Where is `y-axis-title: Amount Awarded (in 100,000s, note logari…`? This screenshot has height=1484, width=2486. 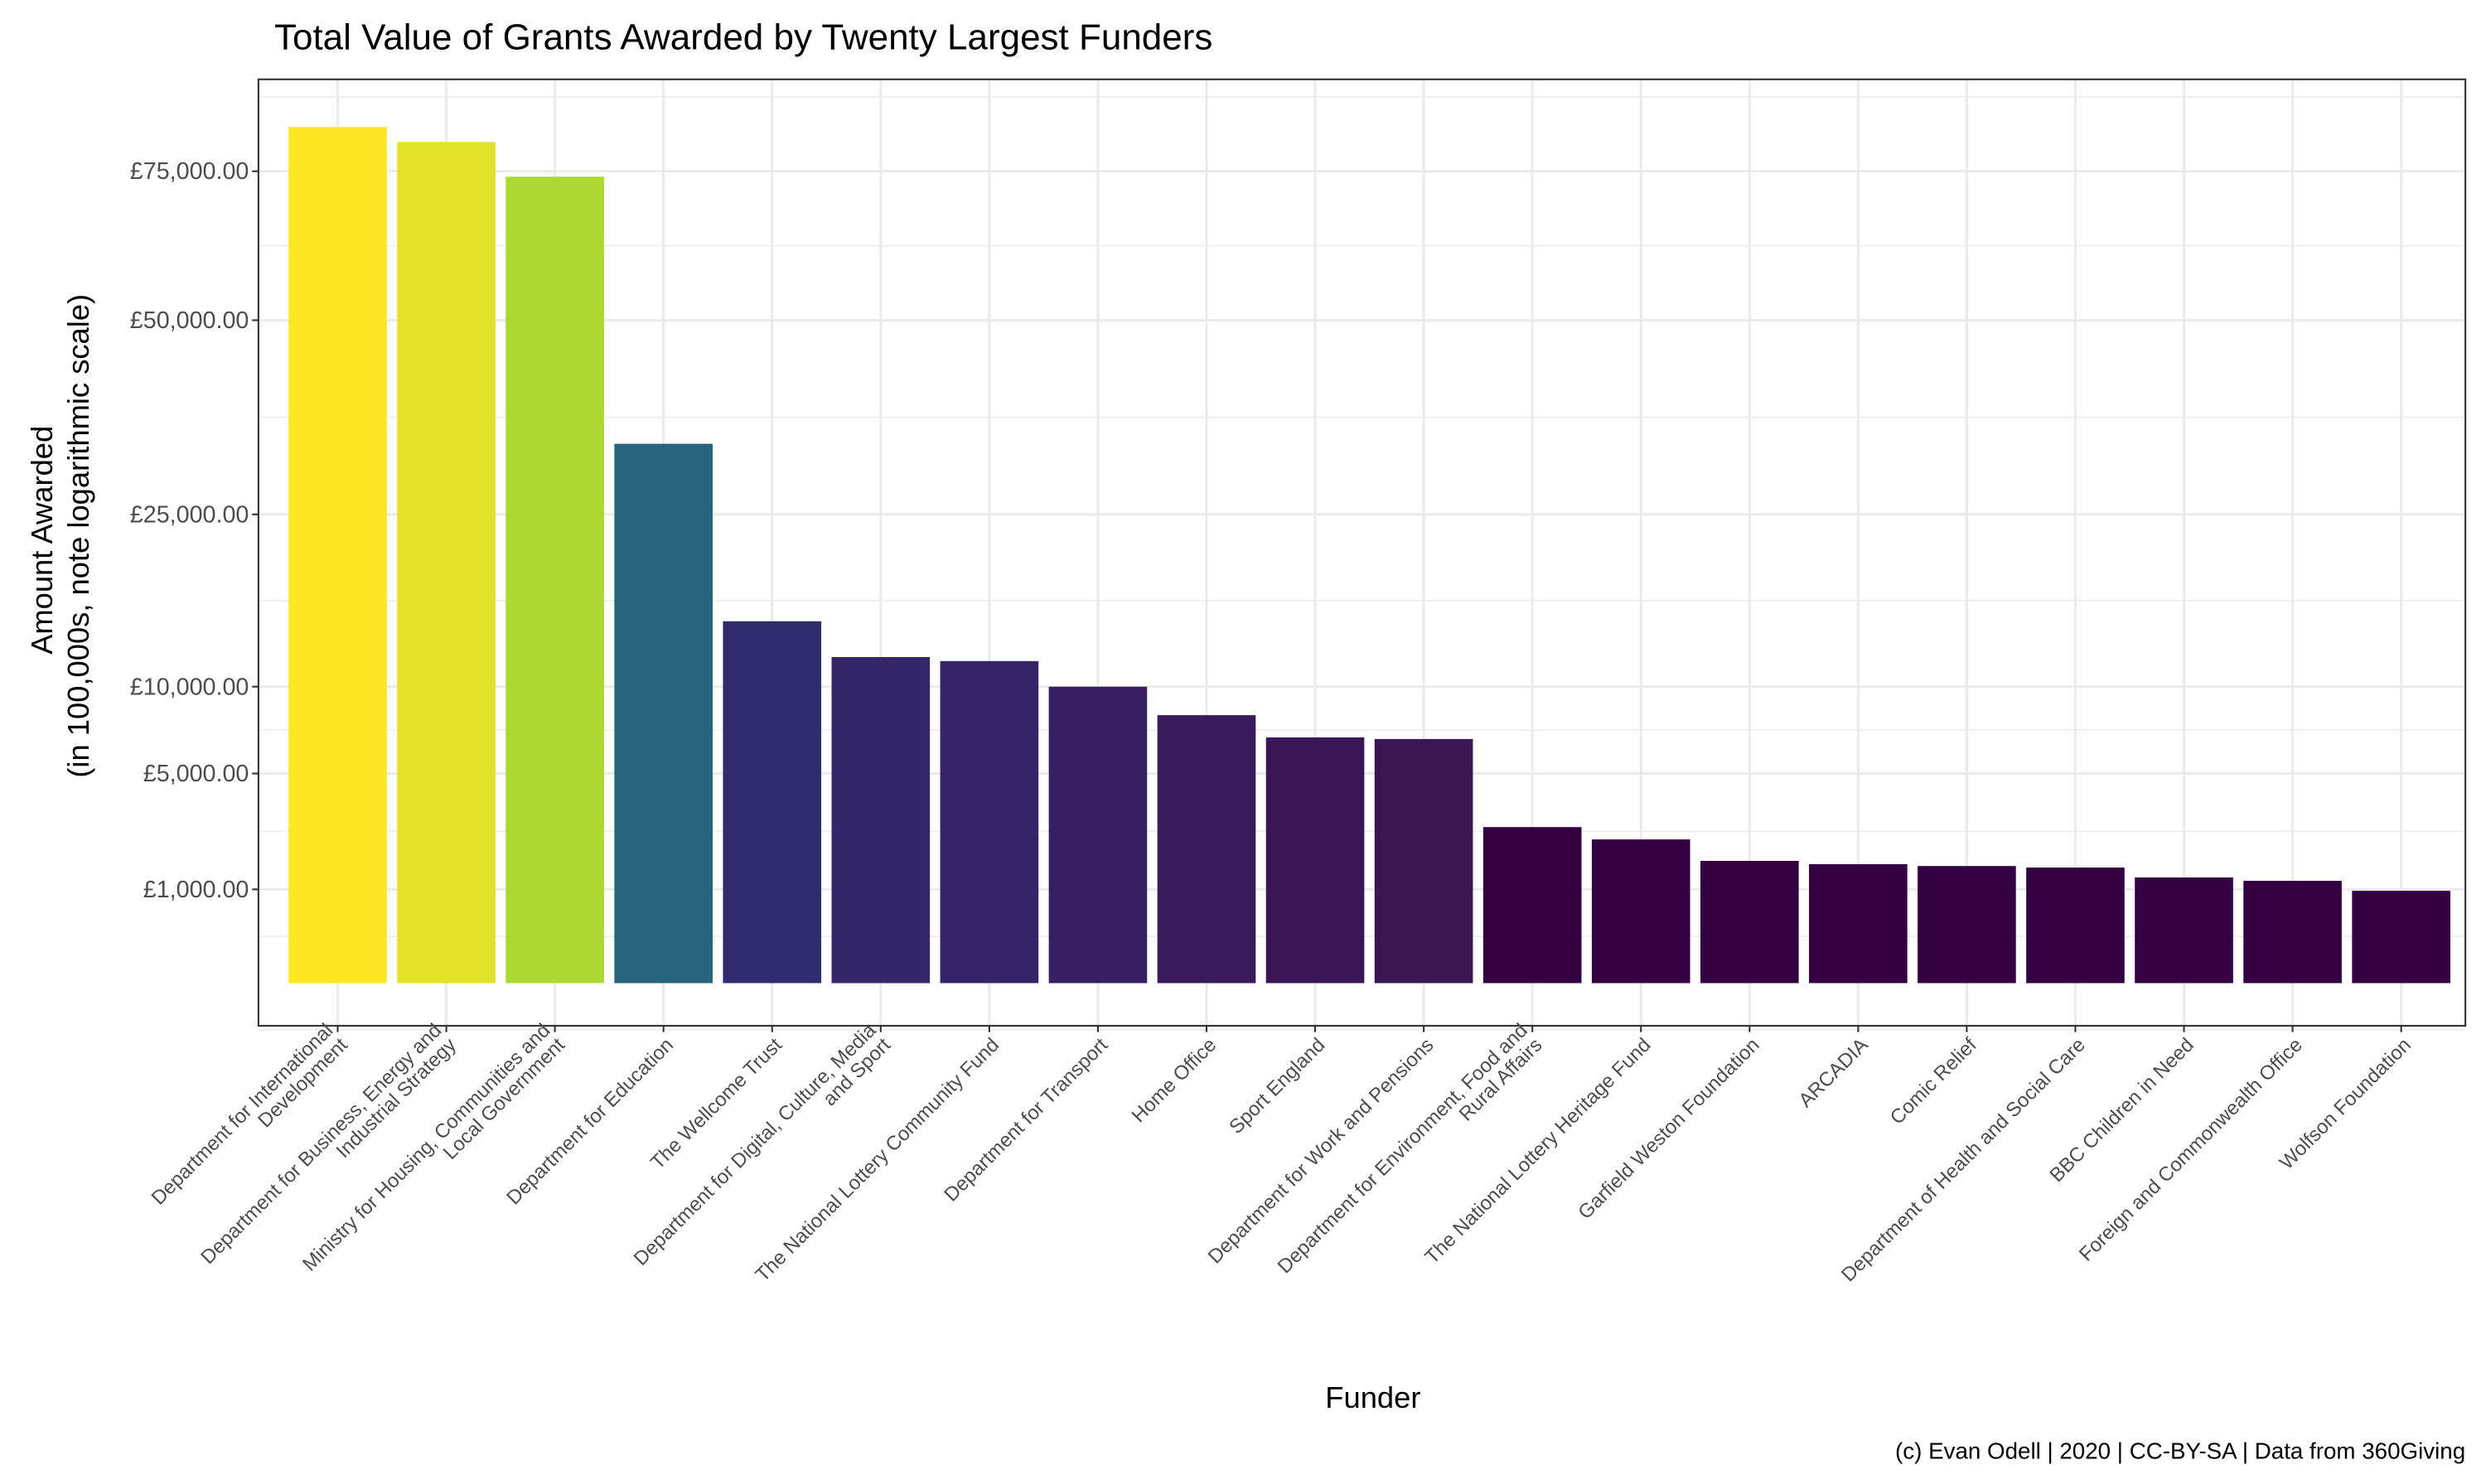
y-axis-title: Amount Awarded (in 100,000s, note logari… is located at coordinates (60, 536).